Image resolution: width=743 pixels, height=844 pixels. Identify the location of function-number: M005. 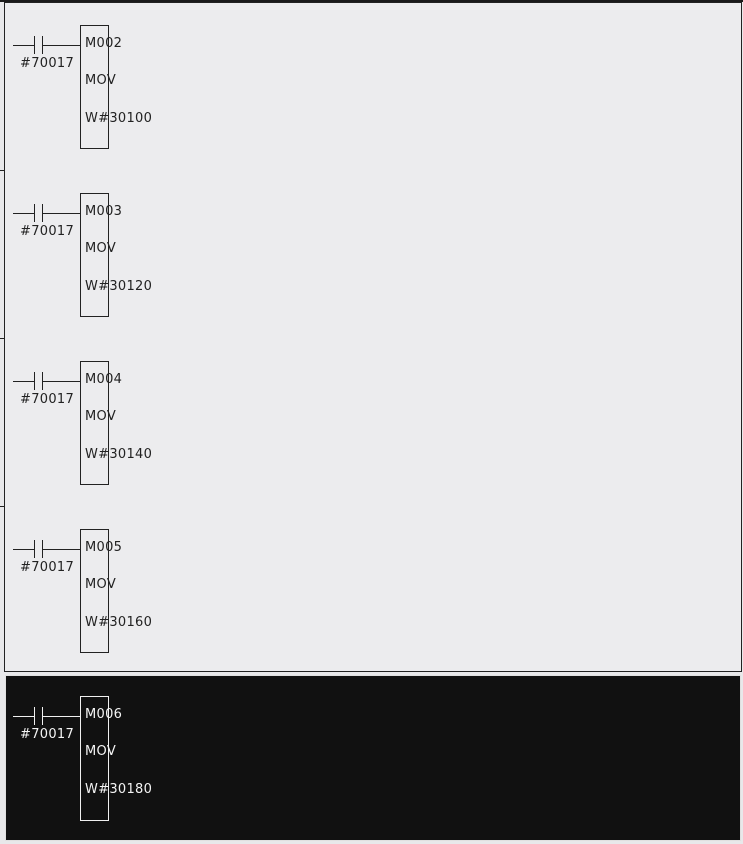
(104, 547).